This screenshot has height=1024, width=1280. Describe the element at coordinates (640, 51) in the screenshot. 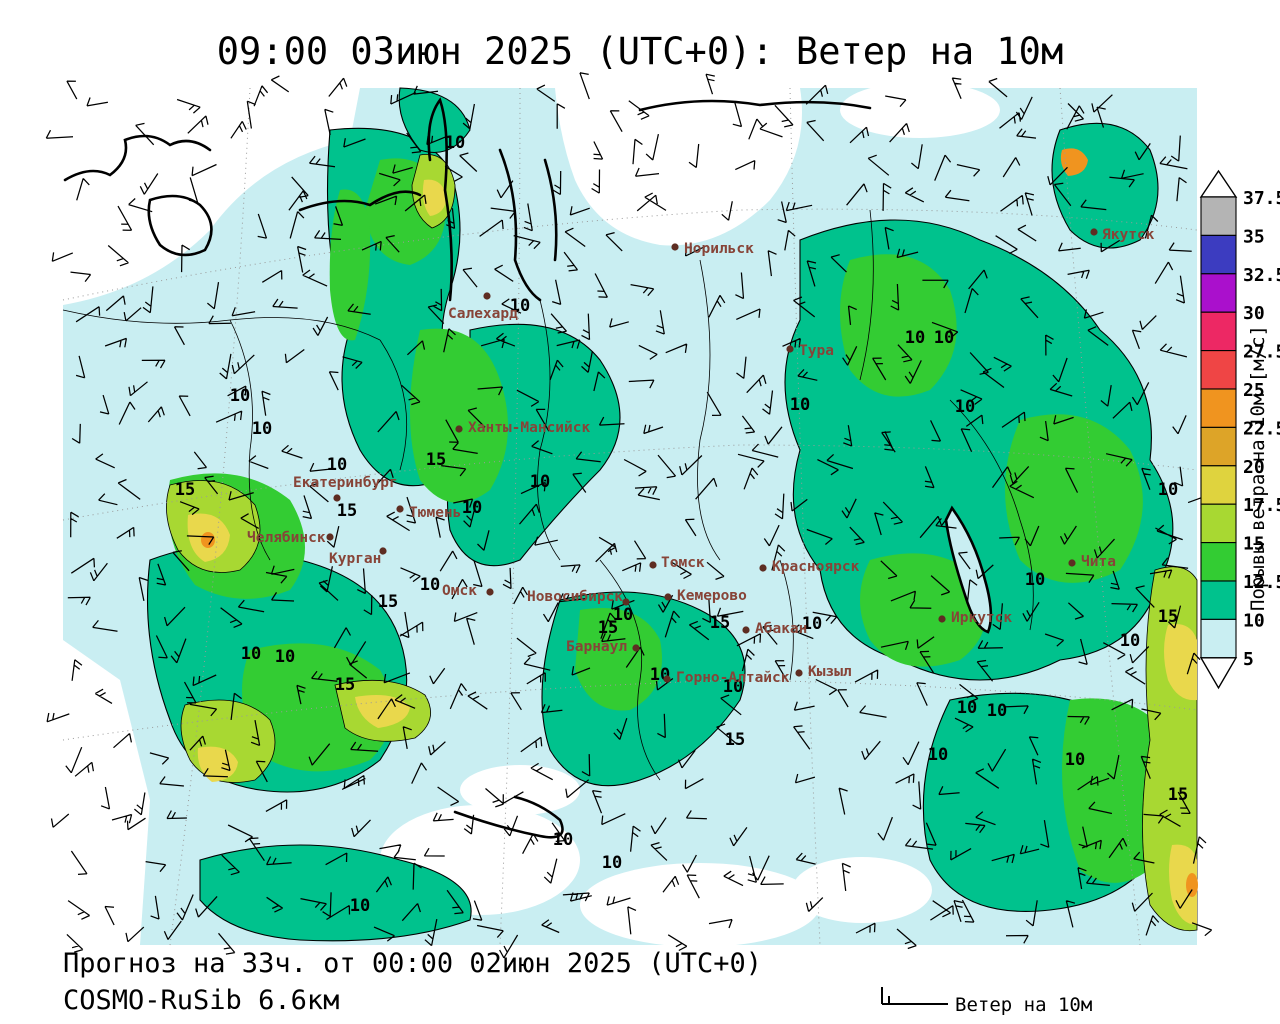

I see `page-title: 09:00 03июн 2025 (UTC+0): Ветер на 10м` at that location.